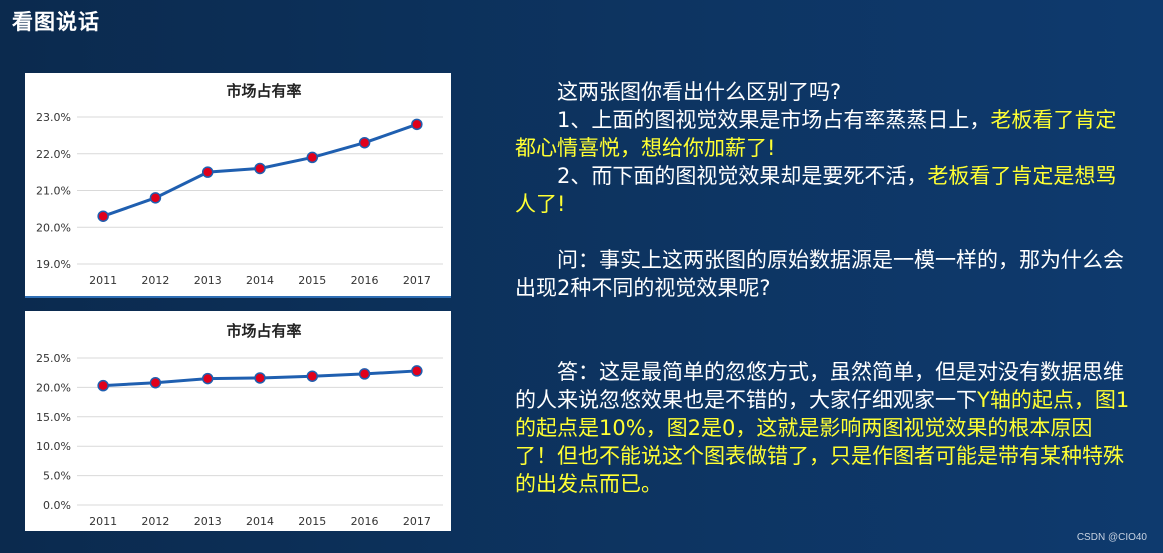 This screenshot has height=553, width=1163. Describe the element at coordinates (53, 358) in the screenshot. I see `y-tick-label: 25.0%` at that location.